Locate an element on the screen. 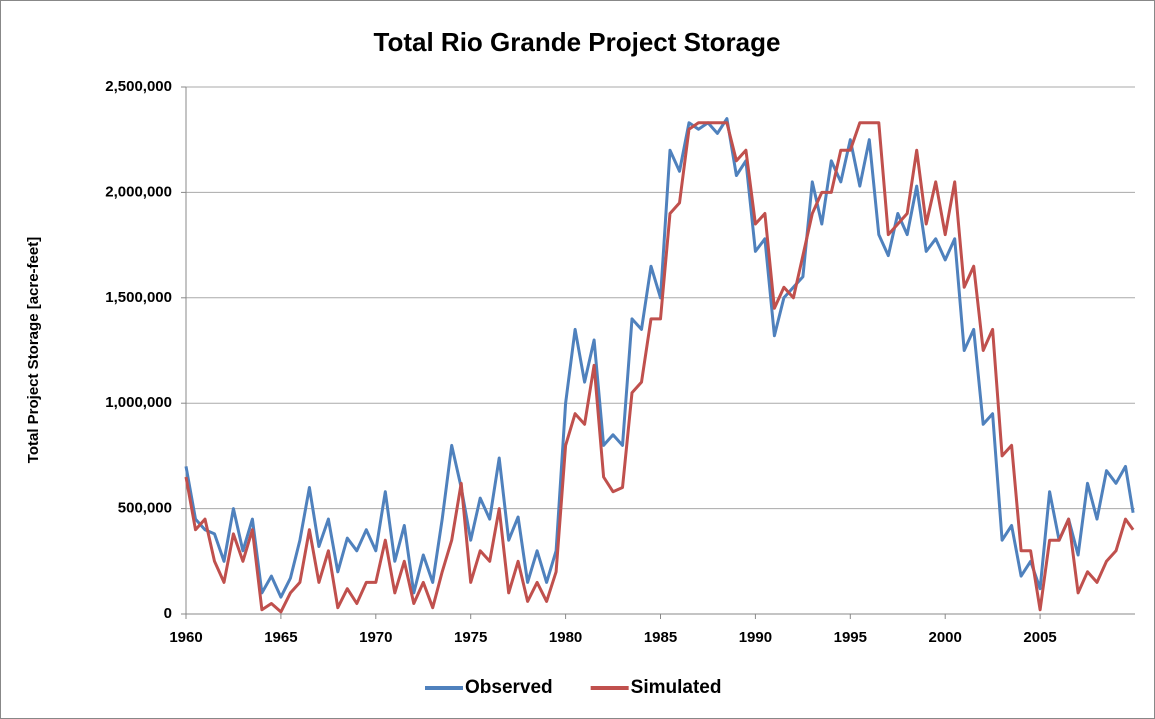 The height and width of the screenshot is (719, 1155). x-tick-label: 1965 is located at coordinates (280, 637).